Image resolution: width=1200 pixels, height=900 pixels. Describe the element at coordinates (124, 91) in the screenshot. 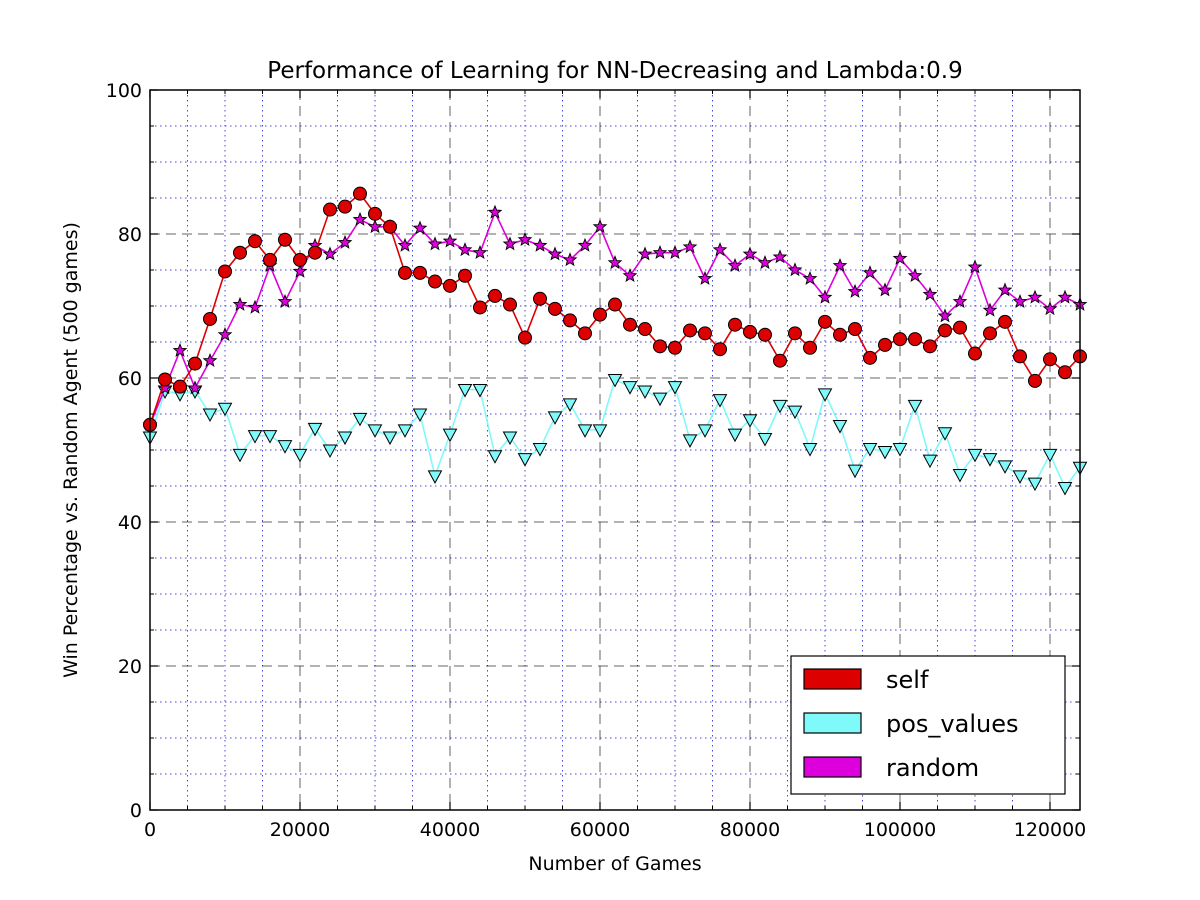

I see `y-tick-label: 100` at that location.